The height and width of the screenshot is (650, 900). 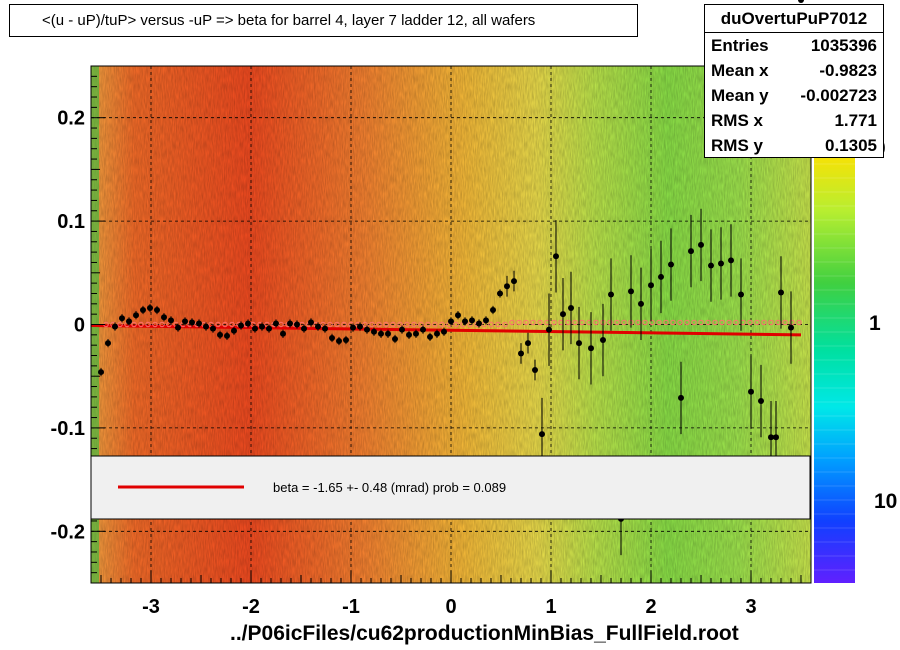 What do you see at coordinates (68, 429) in the screenshot?
I see `y-tick-label: -0.1` at bounding box center [68, 429].